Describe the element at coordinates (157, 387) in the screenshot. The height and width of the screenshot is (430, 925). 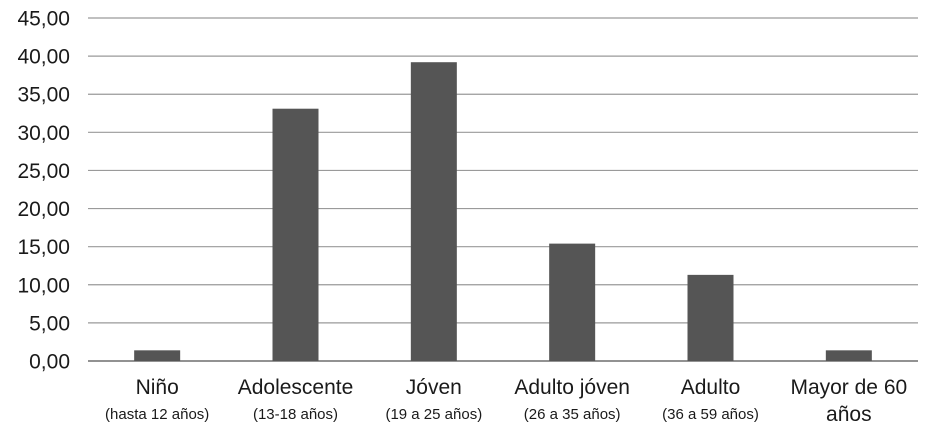
I see `category-label: Niño` at that location.